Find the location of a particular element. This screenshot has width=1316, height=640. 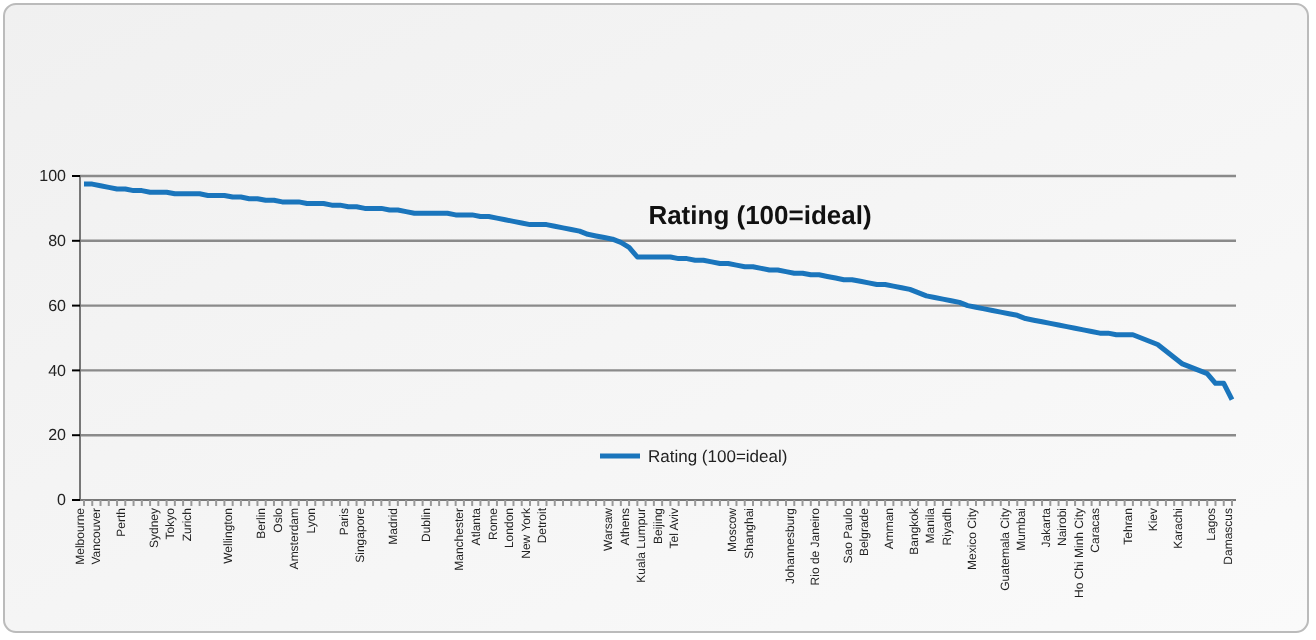

y-tick-label: 80 is located at coordinates (58, 240).